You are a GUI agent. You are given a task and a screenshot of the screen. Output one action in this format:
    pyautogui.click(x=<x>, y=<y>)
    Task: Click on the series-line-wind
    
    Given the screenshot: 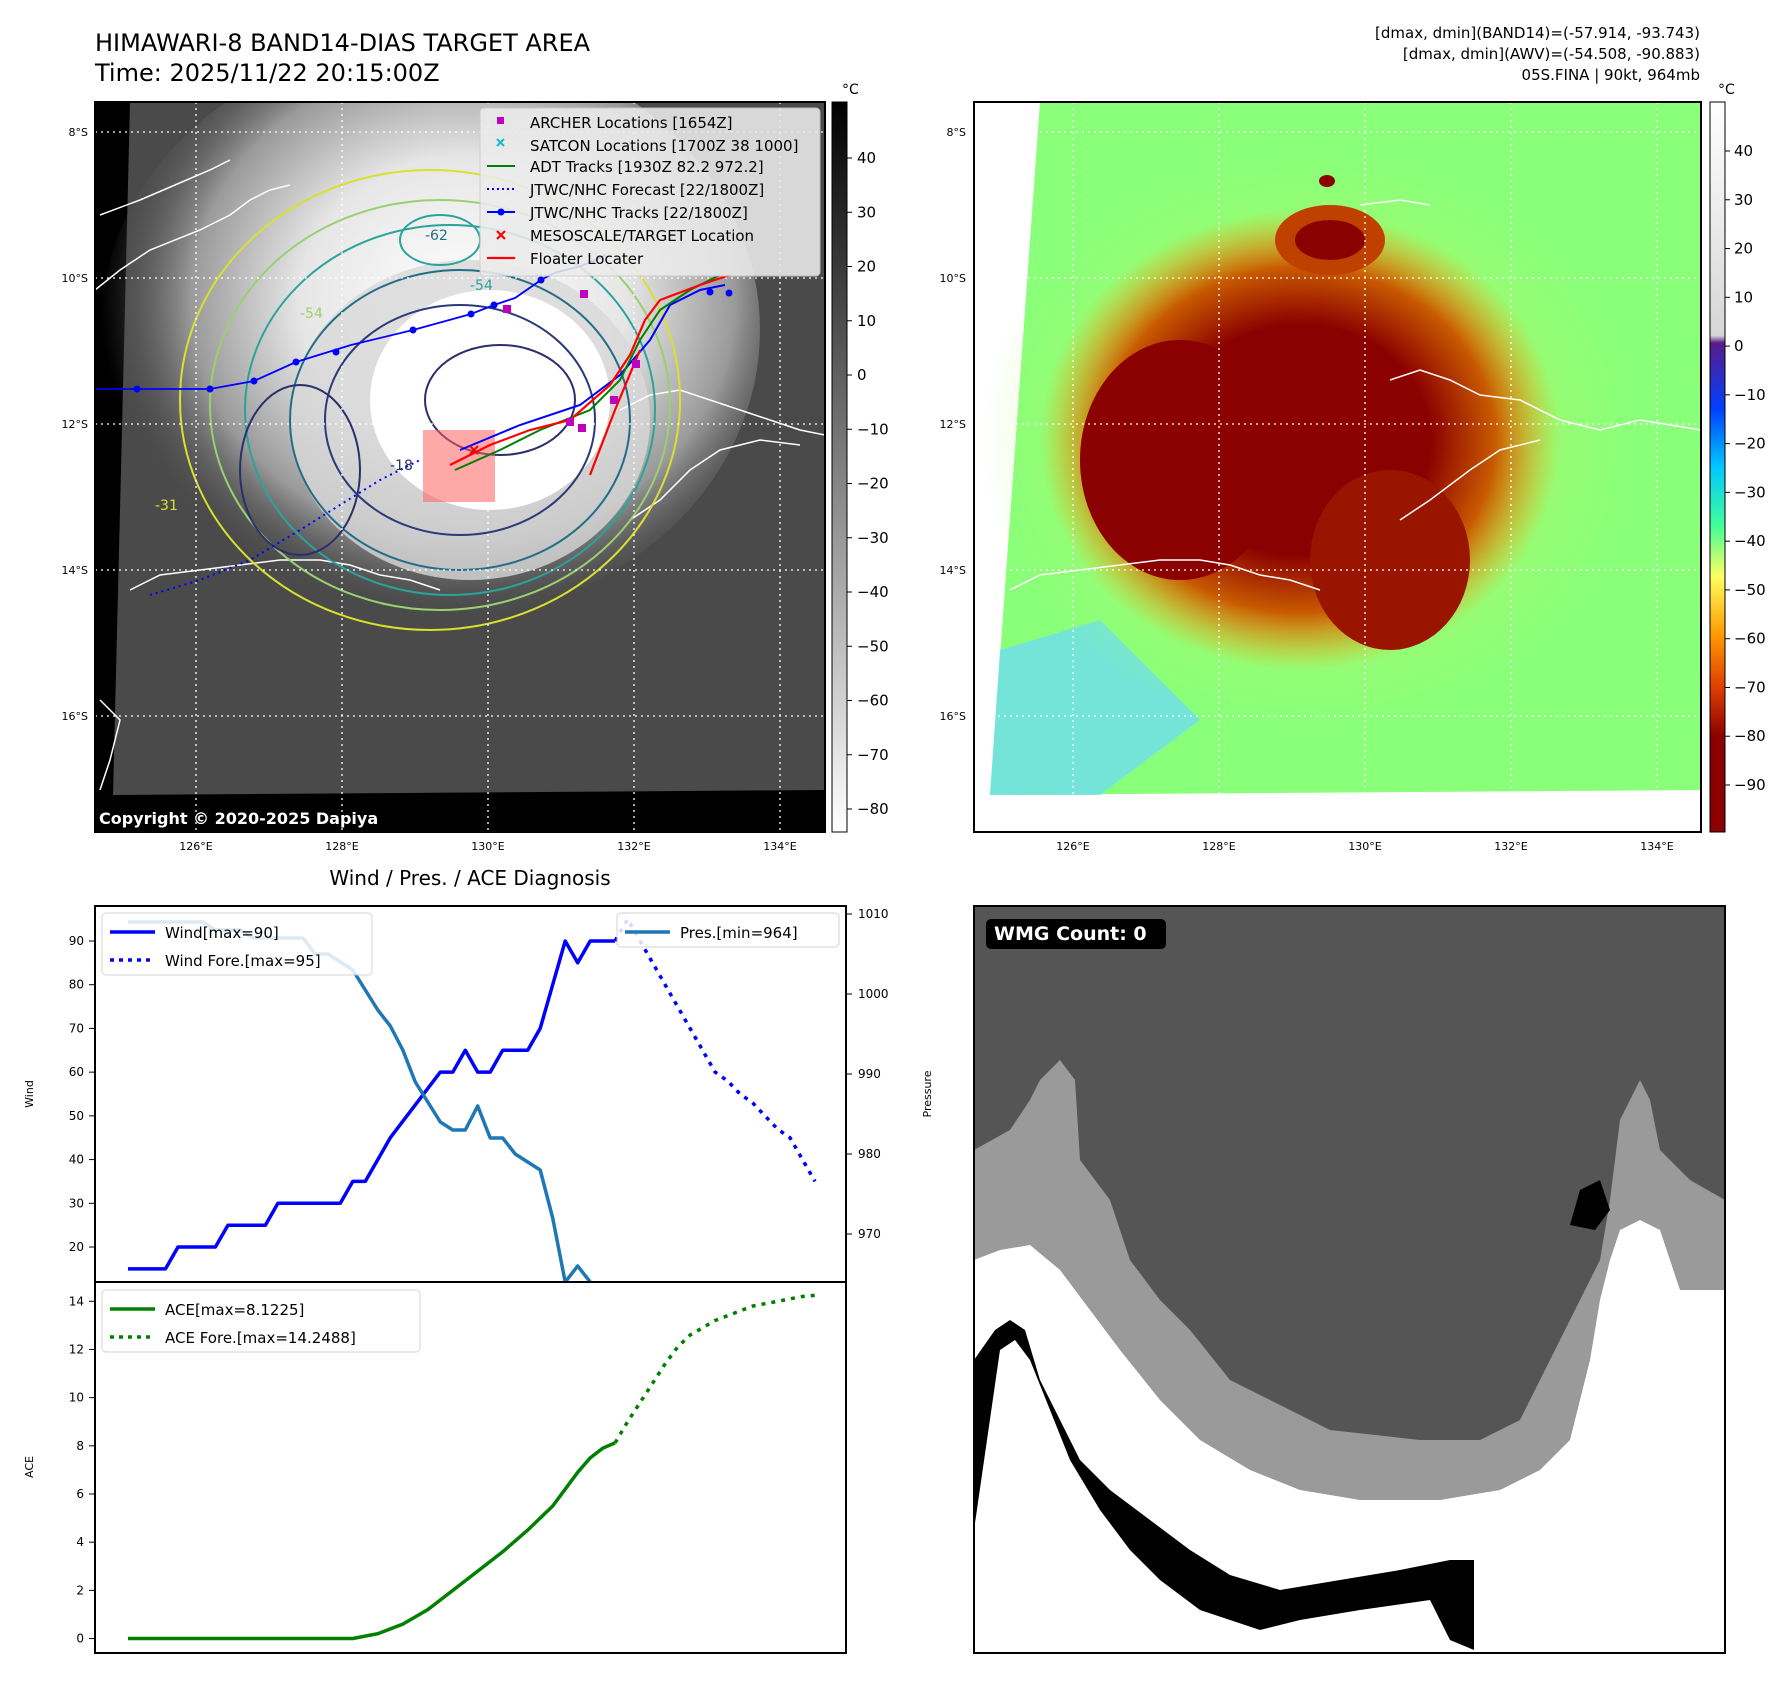 What is the action you would take?
    pyautogui.click(x=372, y=1105)
    